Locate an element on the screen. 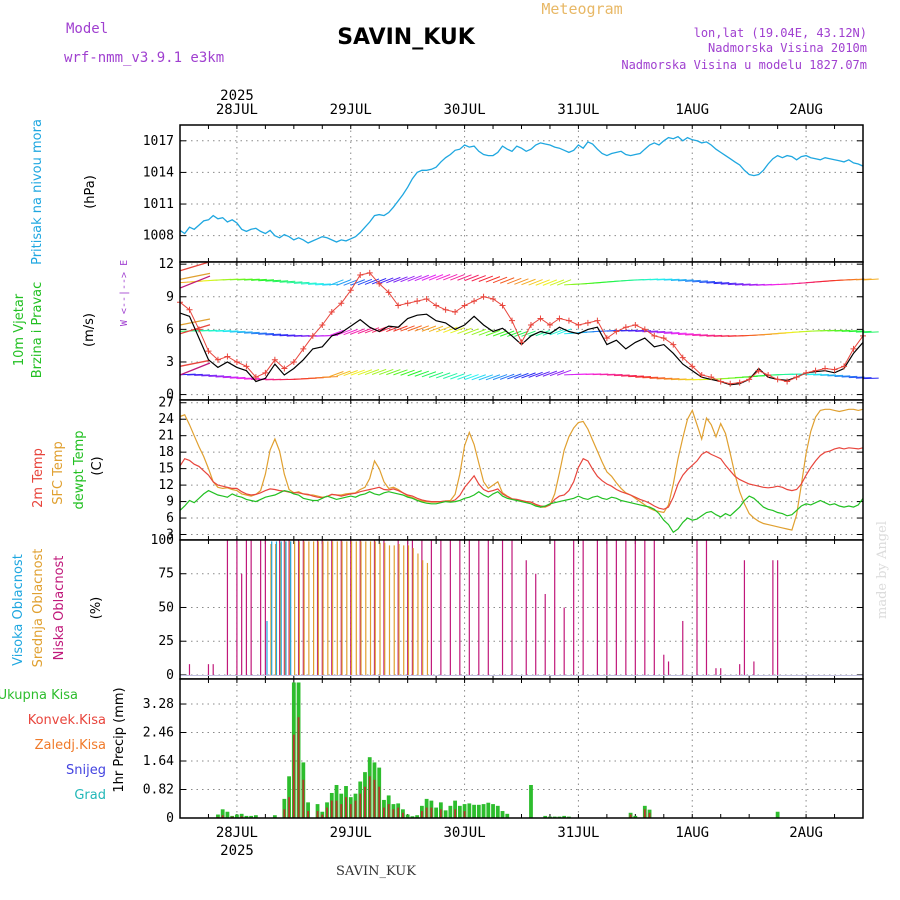 This screenshot has height=900, width=900. dewpt-title: dewpt Temp is located at coordinates (79, 469).